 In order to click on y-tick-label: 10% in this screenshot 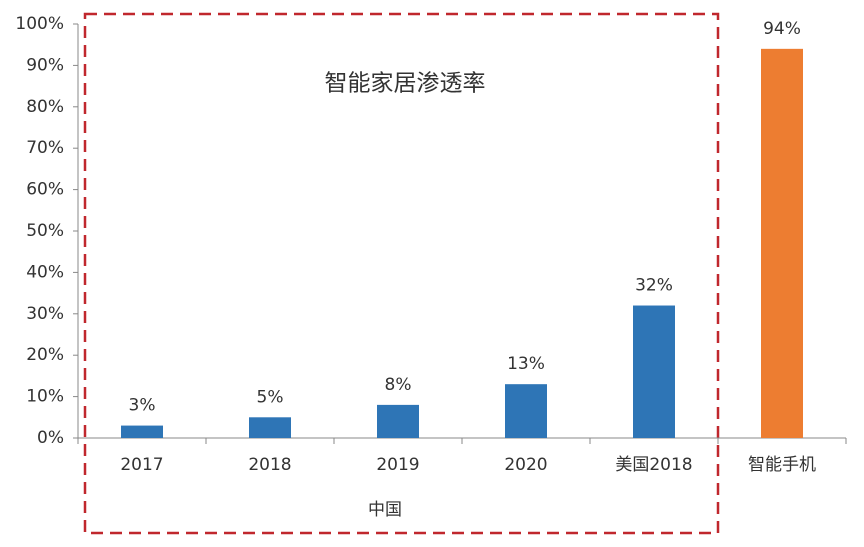, I will do `click(45, 397)`.